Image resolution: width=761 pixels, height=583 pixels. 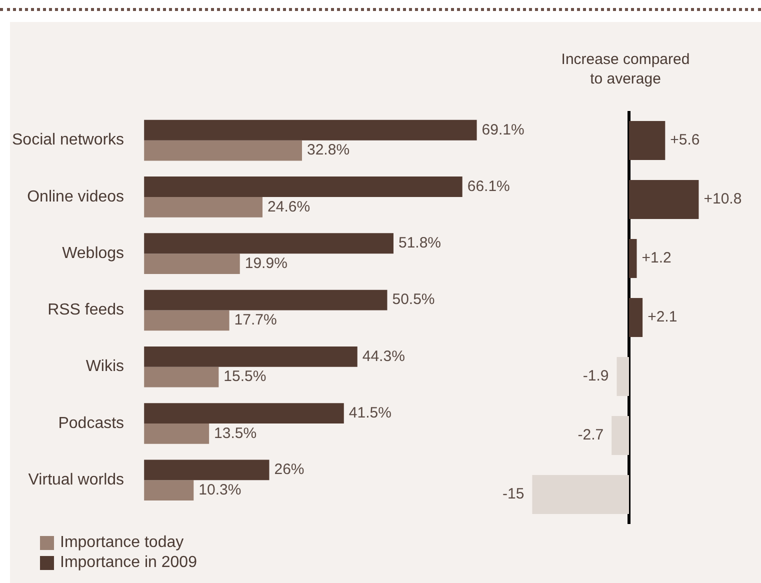 I want to click on legend-label: Importance today, so click(x=122, y=543).